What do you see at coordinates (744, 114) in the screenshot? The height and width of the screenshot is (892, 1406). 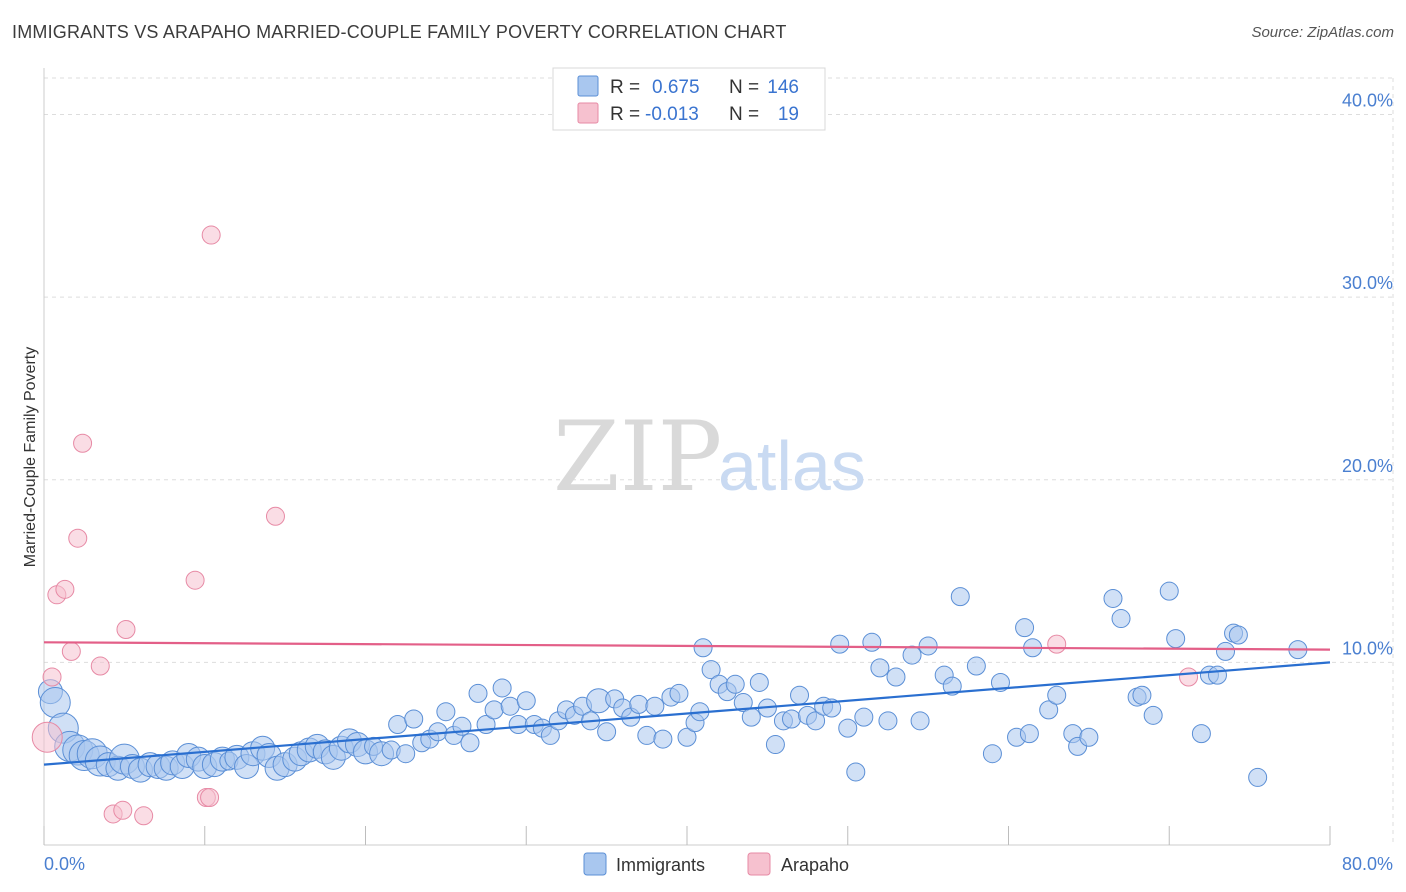 I see `legend-n-label-arapaho: N =` at bounding box center [744, 114].